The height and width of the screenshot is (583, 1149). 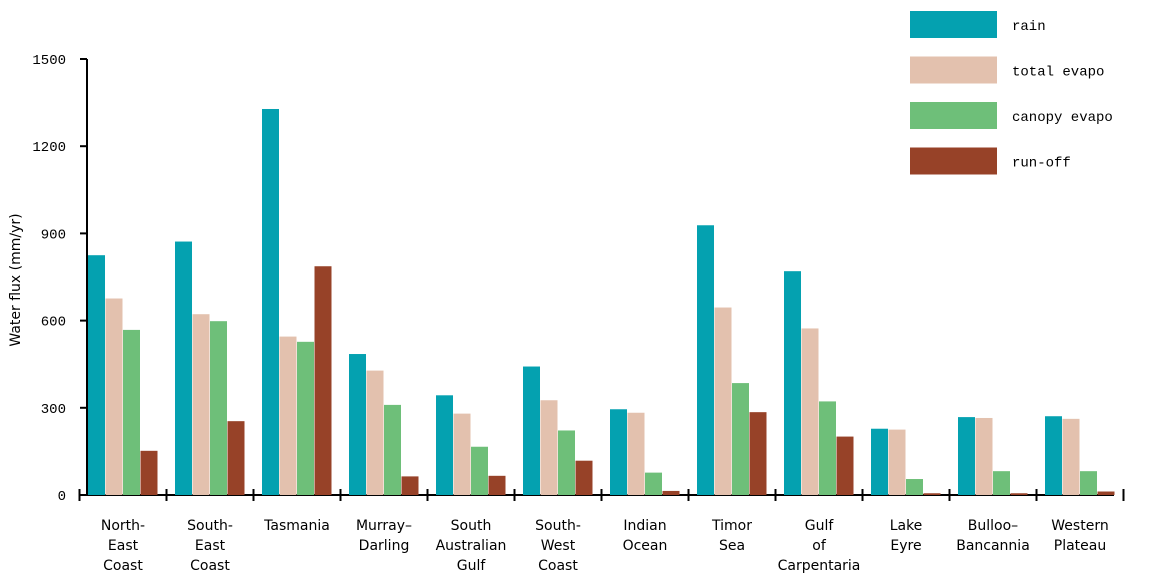 What do you see at coordinates (384, 546) in the screenshot?
I see `category-label: Darling` at bounding box center [384, 546].